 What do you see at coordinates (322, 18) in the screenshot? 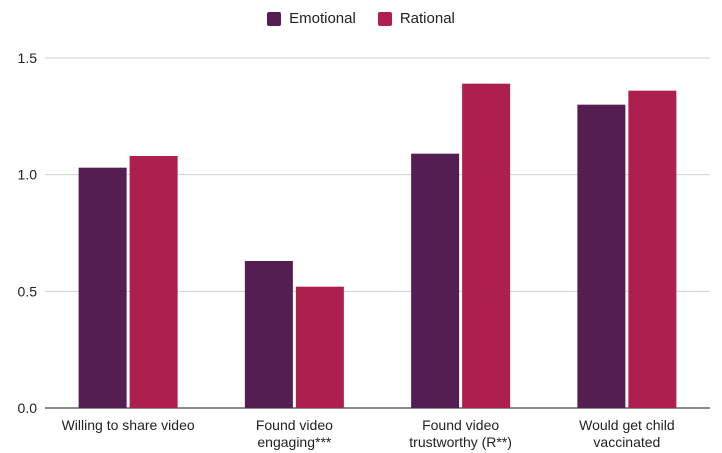
I see `legend-label-emotional: Emotional` at bounding box center [322, 18].